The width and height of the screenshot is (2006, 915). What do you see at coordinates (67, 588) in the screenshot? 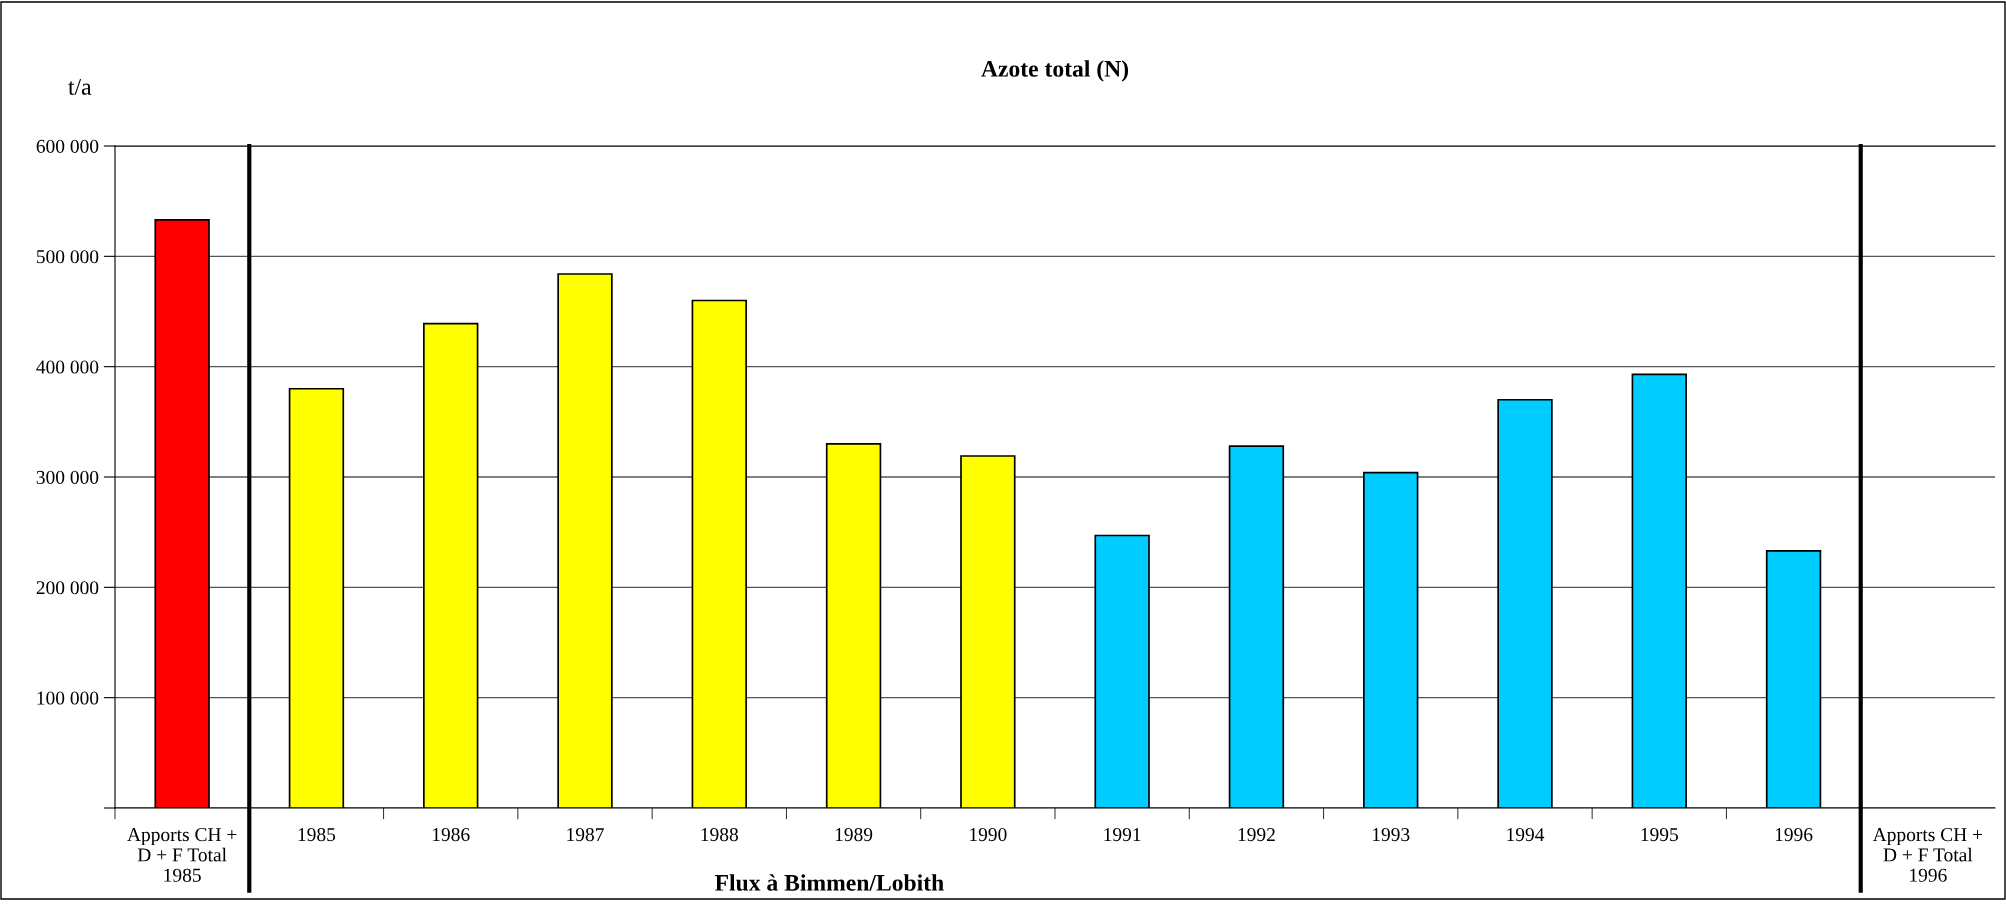
I see `y-tick-label: 200 000` at bounding box center [67, 588].